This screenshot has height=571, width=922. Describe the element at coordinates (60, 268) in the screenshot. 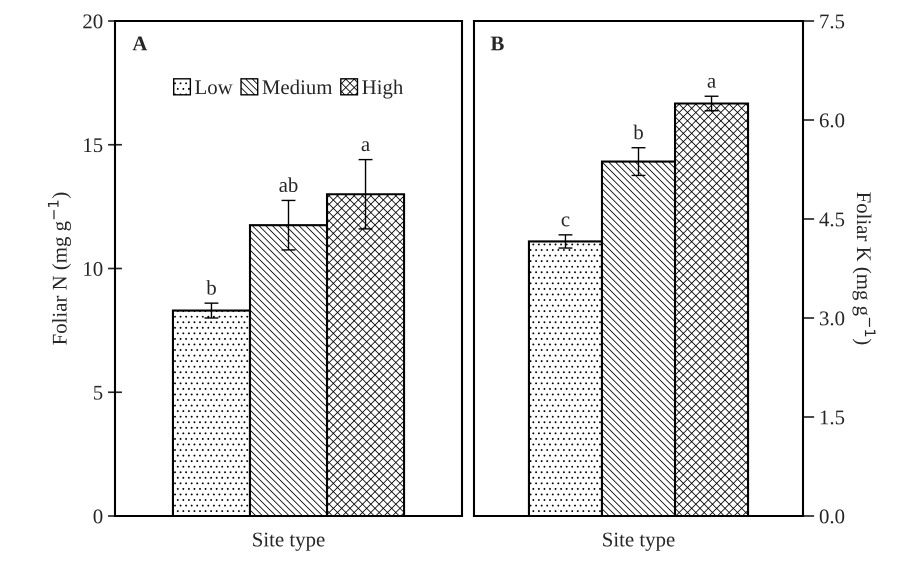

I see `y-axis-title: Foliar N (mg g$^{−1}$)` at that location.